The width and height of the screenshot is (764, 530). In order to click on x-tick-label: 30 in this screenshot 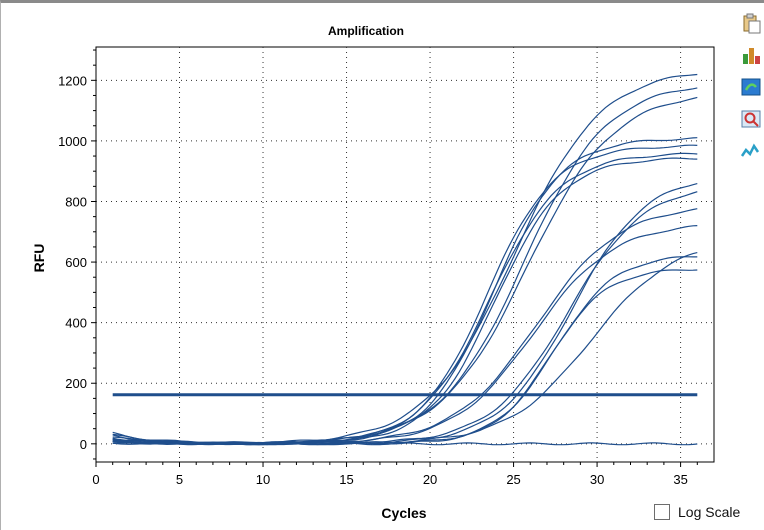, I will do `click(597, 479)`.